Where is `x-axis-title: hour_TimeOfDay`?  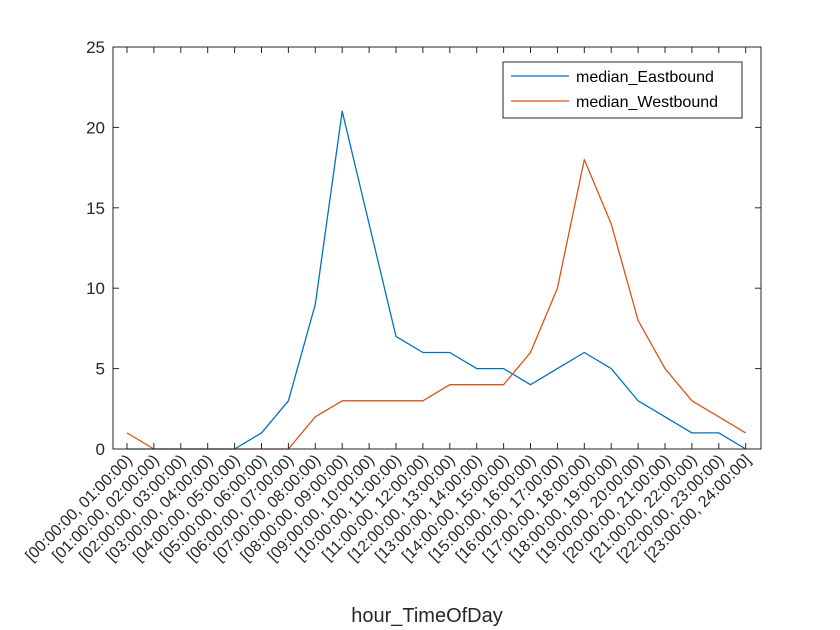 x-axis-title: hour_TimeOfDay is located at coordinates (427, 616).